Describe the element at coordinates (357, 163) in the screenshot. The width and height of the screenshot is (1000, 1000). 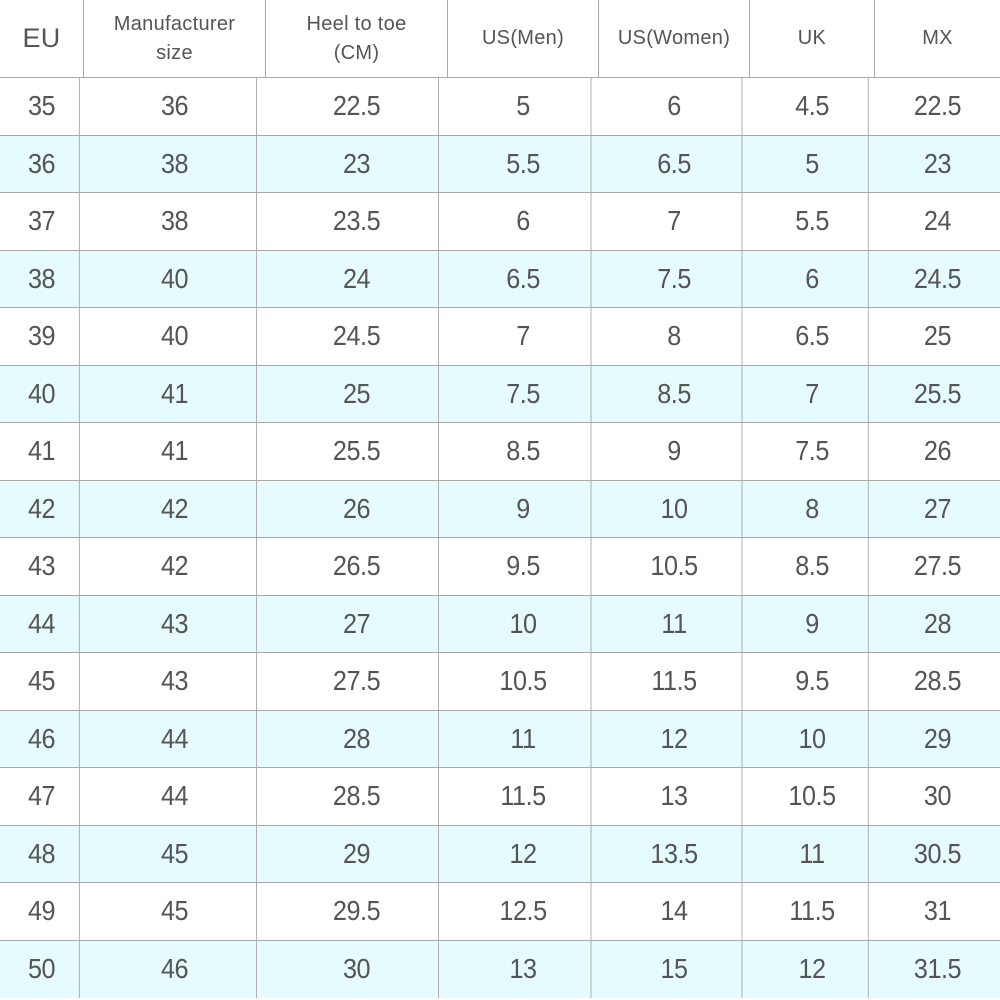
I see `table-cell-heel-to-toe: 23` at that location.